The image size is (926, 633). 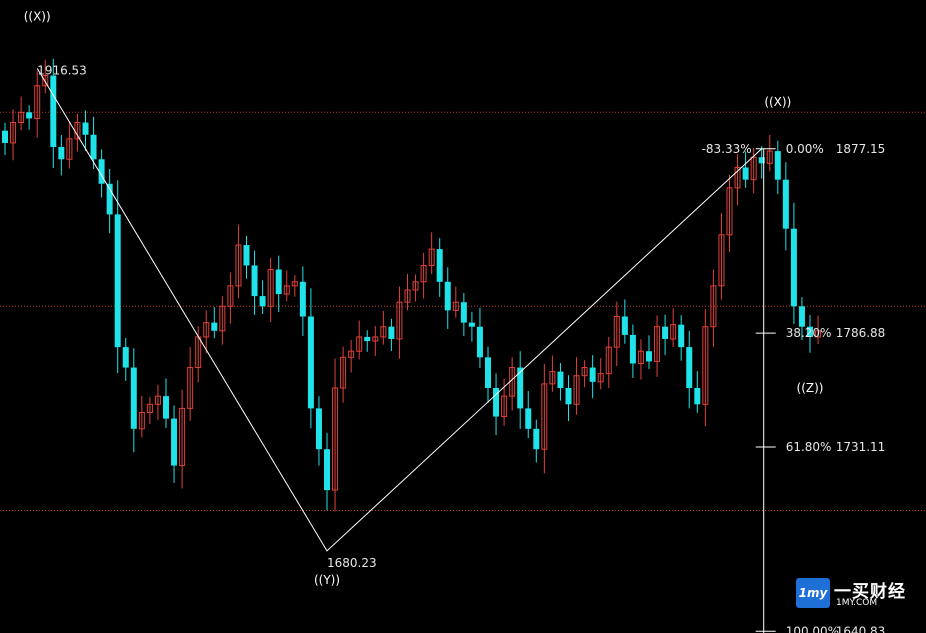 What do you see at coordinates (870, 592) in the screenshot?
I see `logo-name: 一买财经` at bounding box center [870, 592].